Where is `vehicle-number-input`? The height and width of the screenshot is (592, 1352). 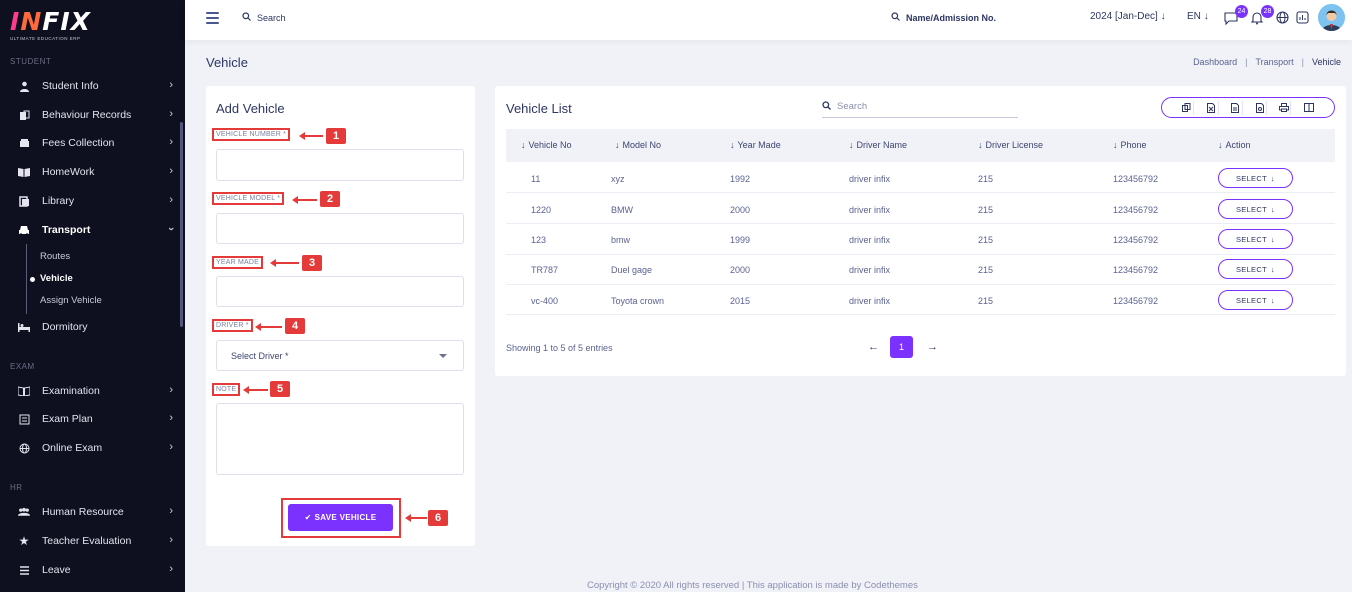
vehicle-number-input is located at coordinates (340, 165).